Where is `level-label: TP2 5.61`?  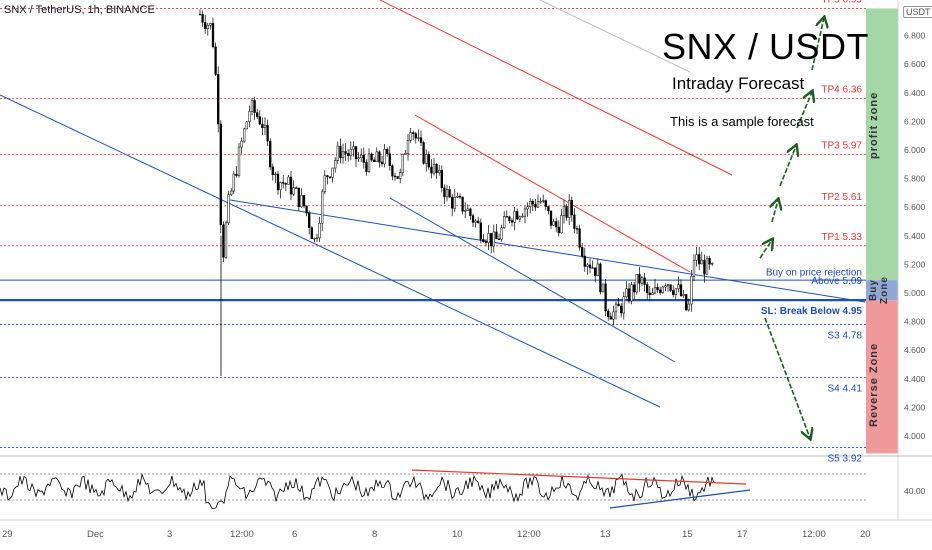
level-label: TP2 5.61 is located at coordinates (841, 197).